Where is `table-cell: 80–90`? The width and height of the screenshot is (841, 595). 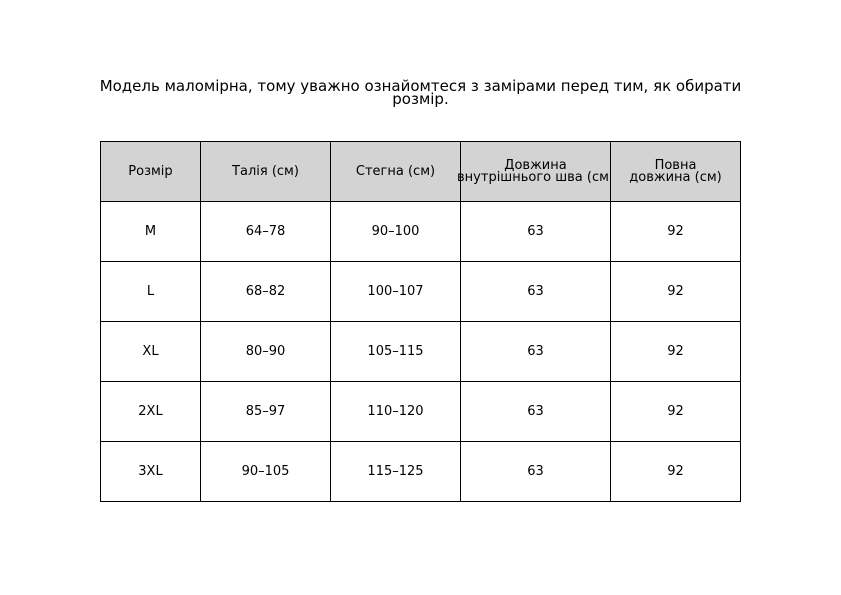
table-cell: 80–90 is located at coordinates (265, 351).